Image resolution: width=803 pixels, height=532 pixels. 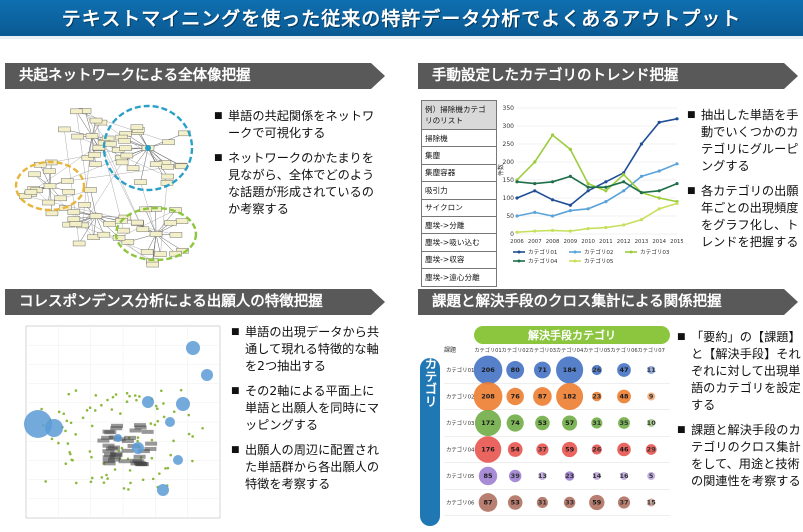 What do you see at coordinates (623, 350) in the screenshot?
I see `column-label: カテゴリ06` at bounding box center [623, 350].